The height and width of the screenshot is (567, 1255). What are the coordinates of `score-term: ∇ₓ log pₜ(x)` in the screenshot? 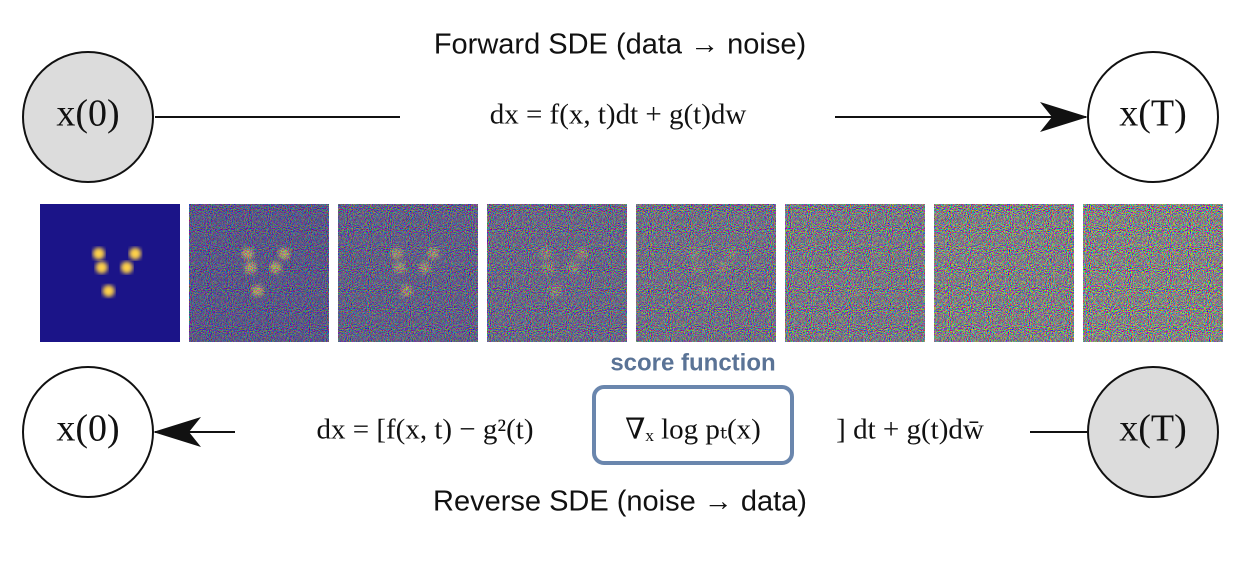 It's located at (693, 430).